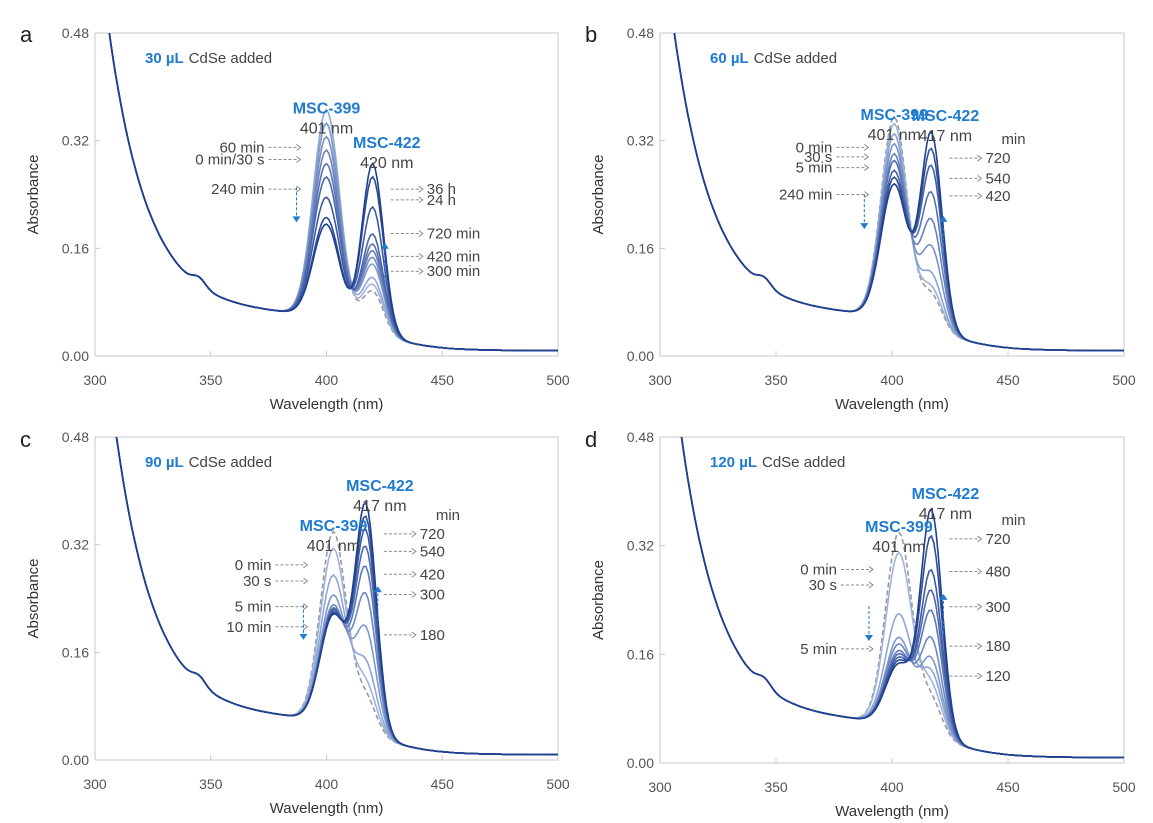 Image resolution: width=1153 pixels, height=823 pixels. Describe the element at coordinates (237, 189) in the screenshot. I see `left-time-label: 240 min` at that location.